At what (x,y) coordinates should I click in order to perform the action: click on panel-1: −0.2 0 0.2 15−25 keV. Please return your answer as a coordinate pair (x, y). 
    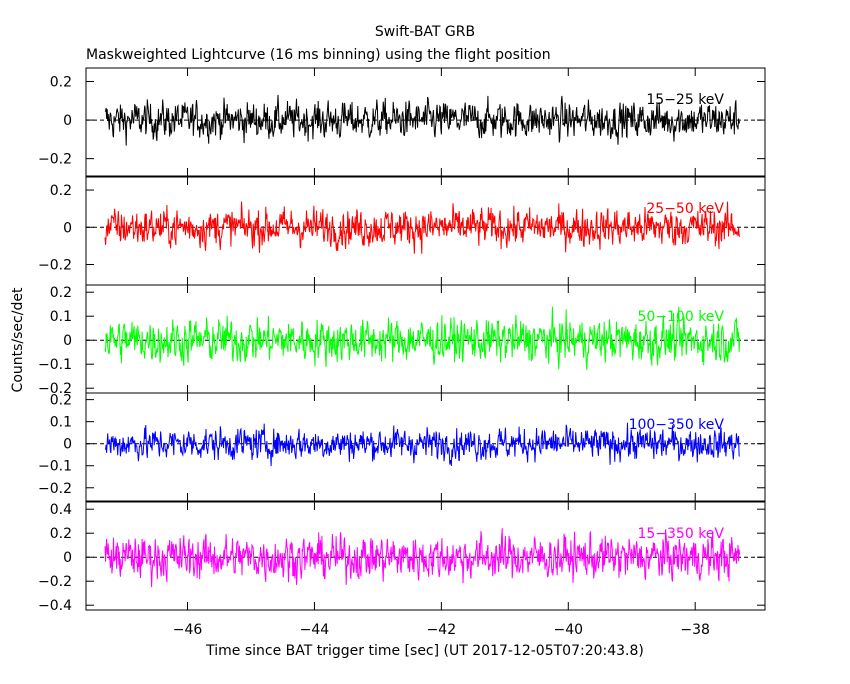
    Looking at the image, I should click on (402, 122).